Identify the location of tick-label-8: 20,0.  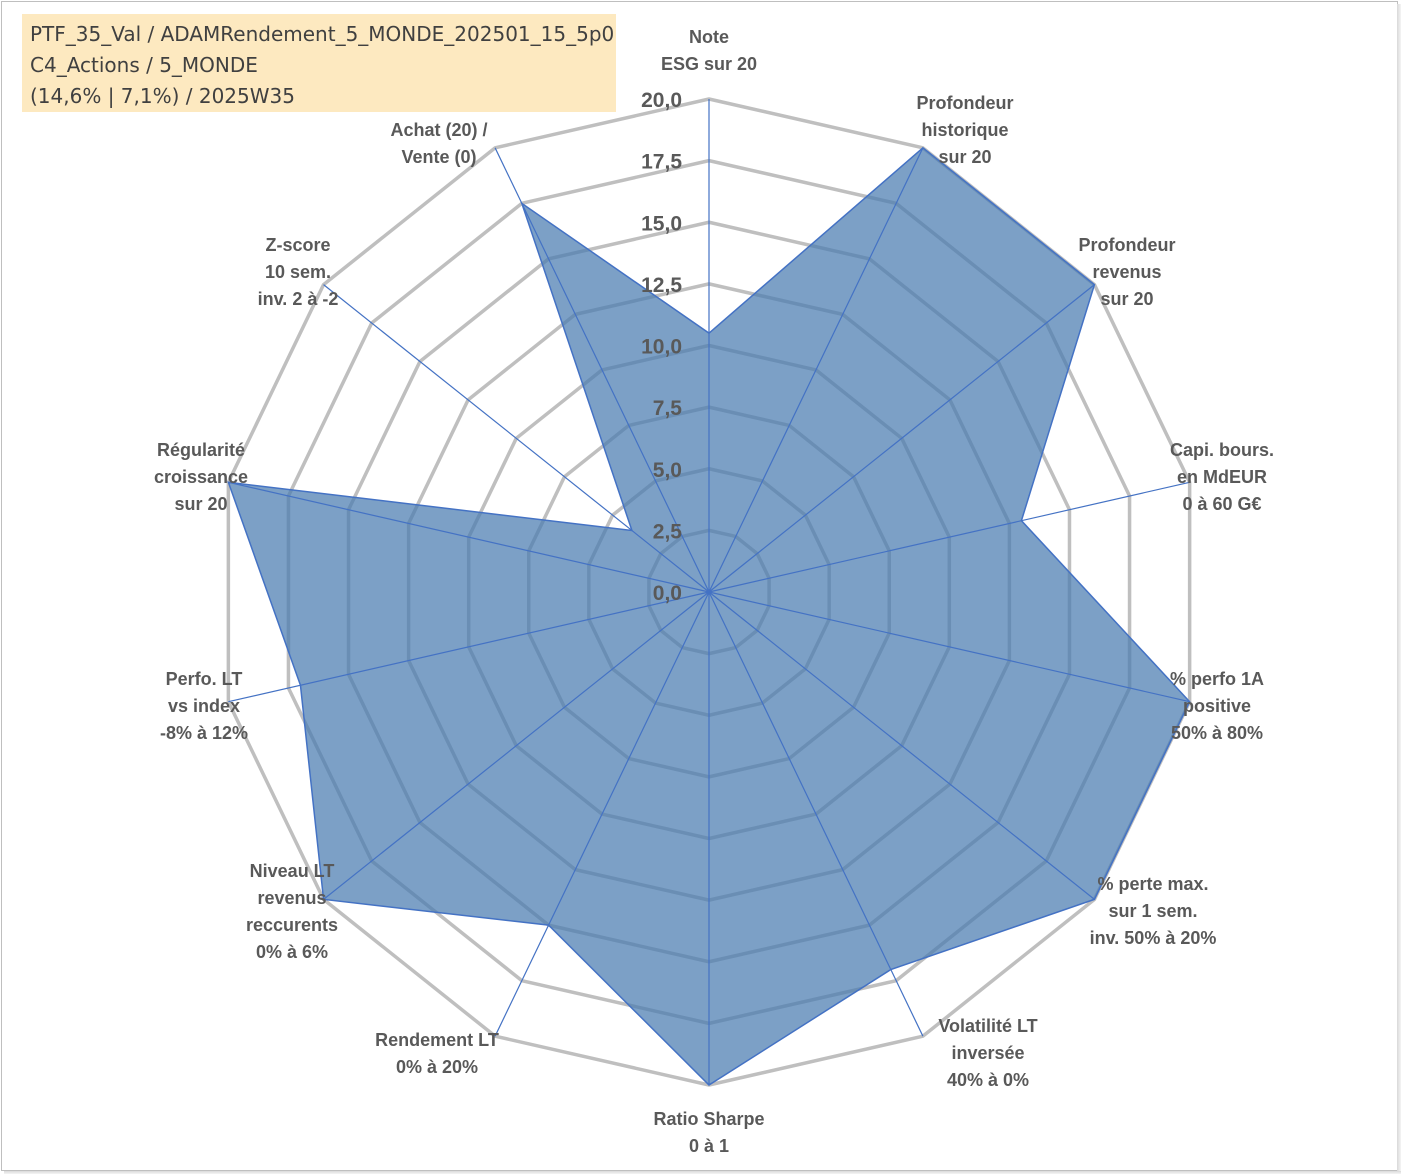
(661, 100).